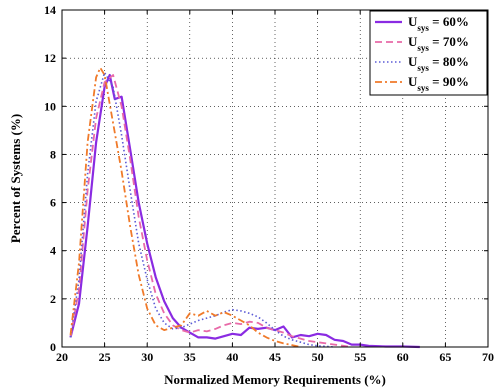 The width and height of the screenshot is (495, 391). Describe the element at coordinates (318, 357) in the screenshot. I see `x-tick-label: 50` at that location.